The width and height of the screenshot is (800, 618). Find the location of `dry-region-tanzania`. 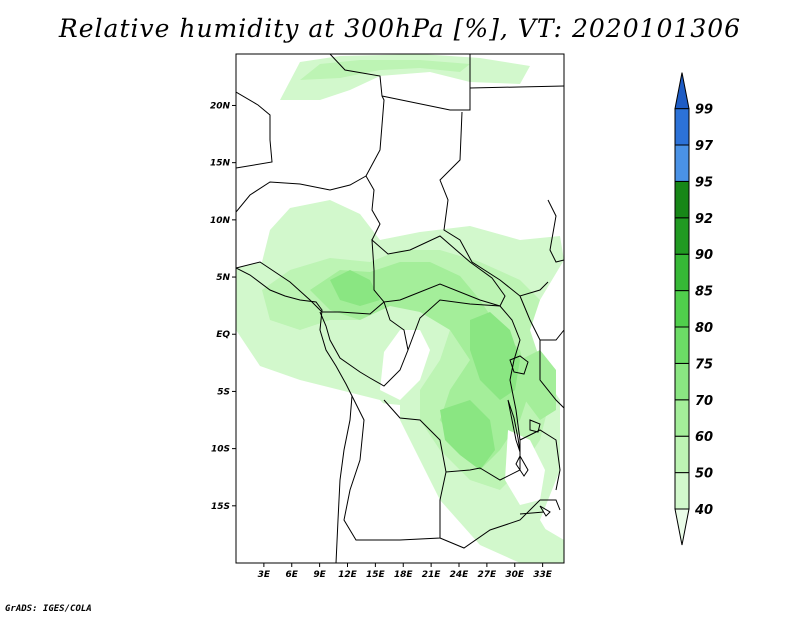

dry-region-tanzania is located at coordinates (525, 467).